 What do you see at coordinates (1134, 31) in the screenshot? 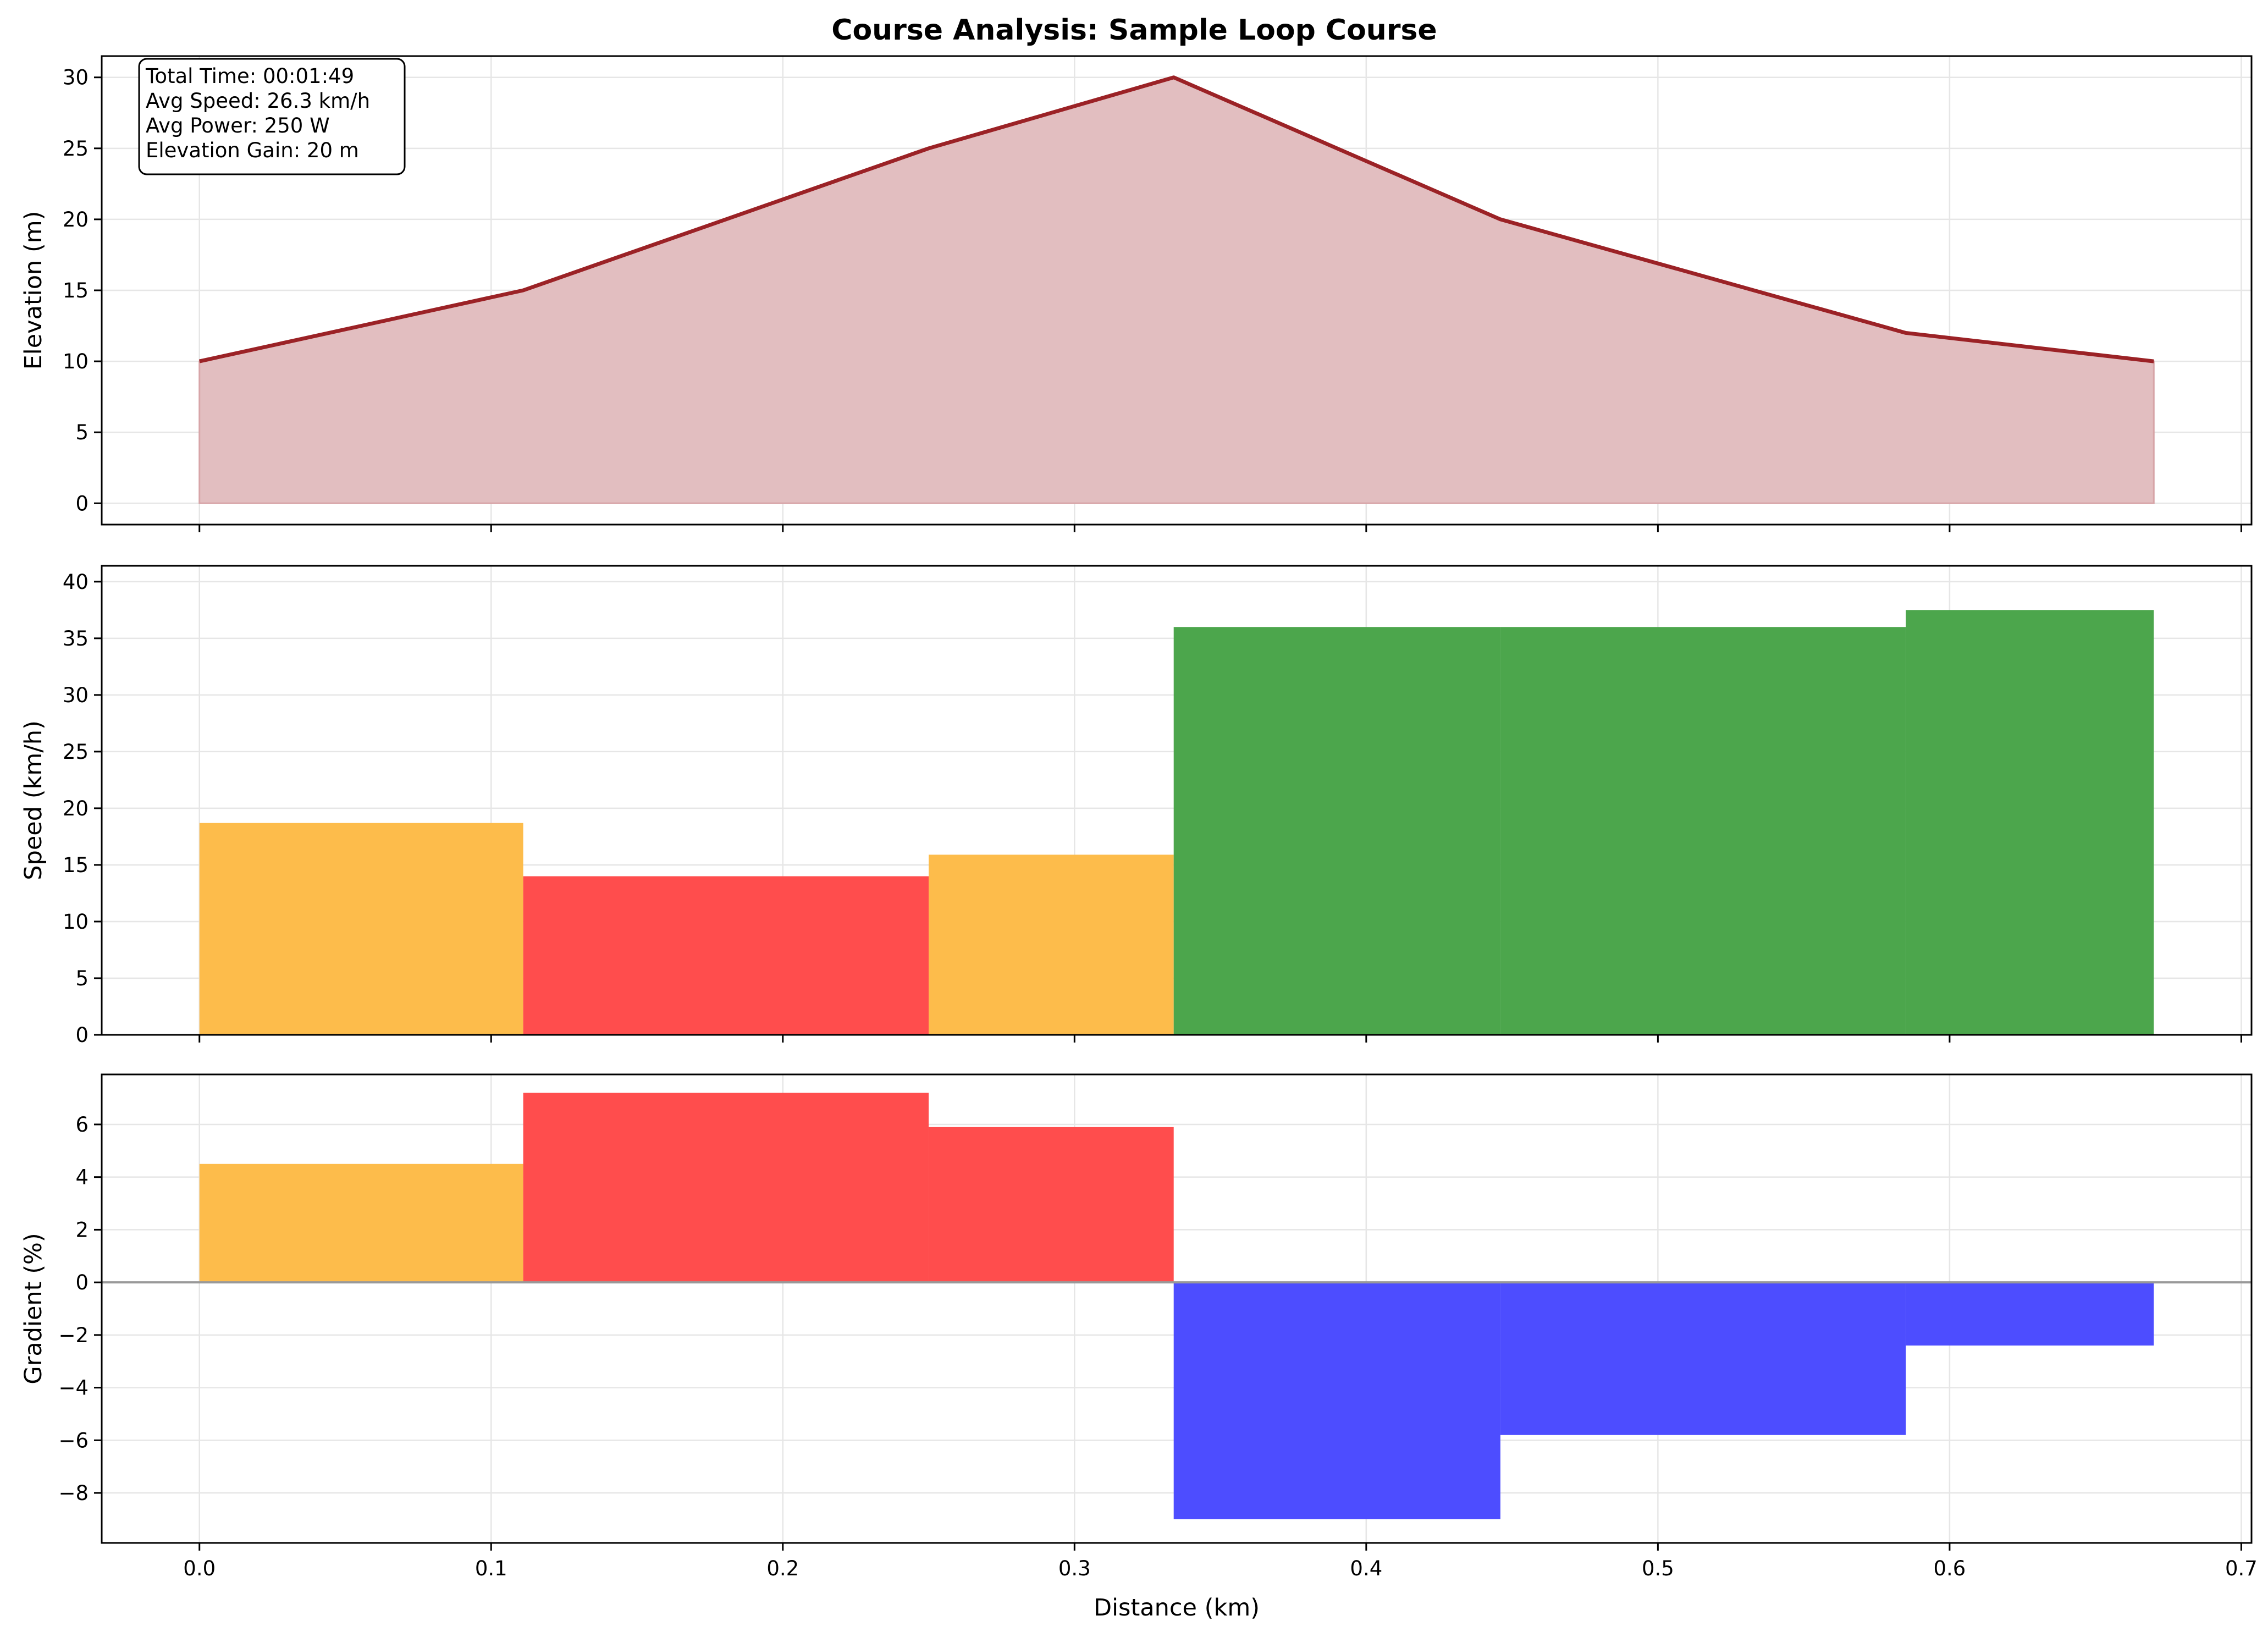
I see `figure-title: Course Analysis: Sample Loop Course` at bounding box center [1134, 31].